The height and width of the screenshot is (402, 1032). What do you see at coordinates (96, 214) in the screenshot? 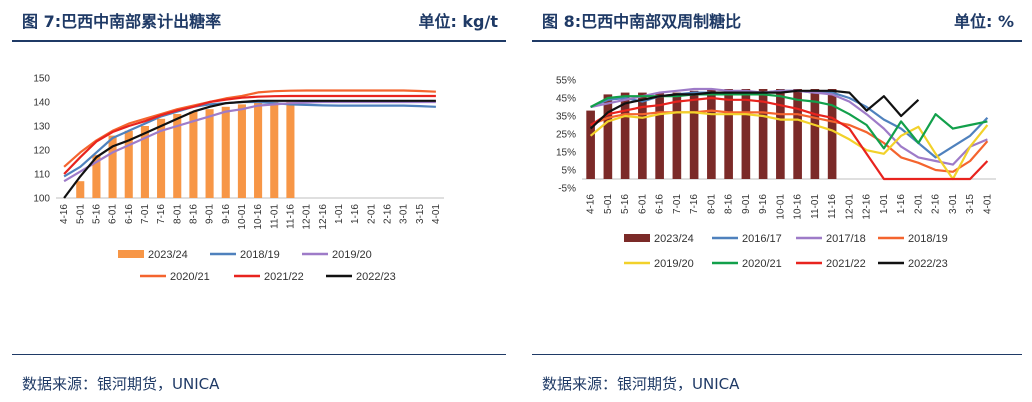
I see `left-xtick-label: 5-16` at bounding box center [96, 214].